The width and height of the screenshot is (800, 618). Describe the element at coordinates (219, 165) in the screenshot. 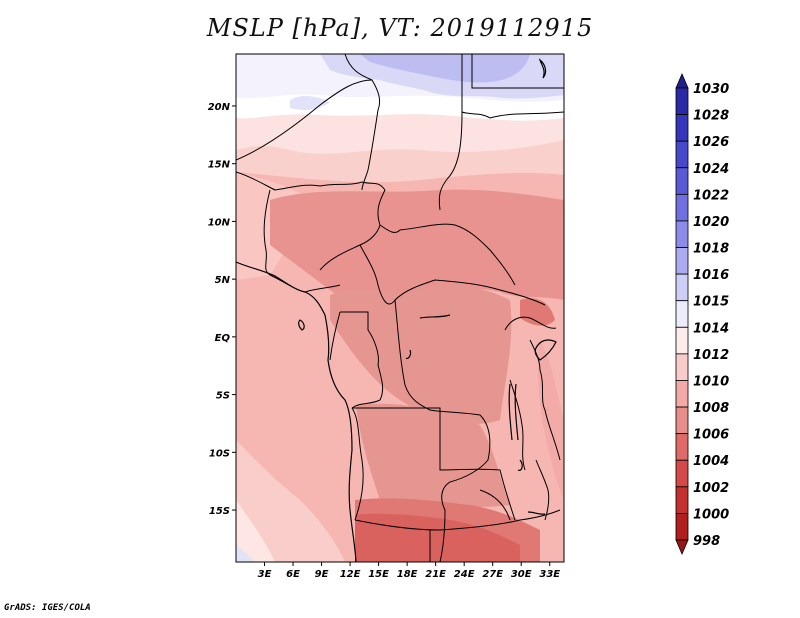

I see `lat-label: 15N` at that location.